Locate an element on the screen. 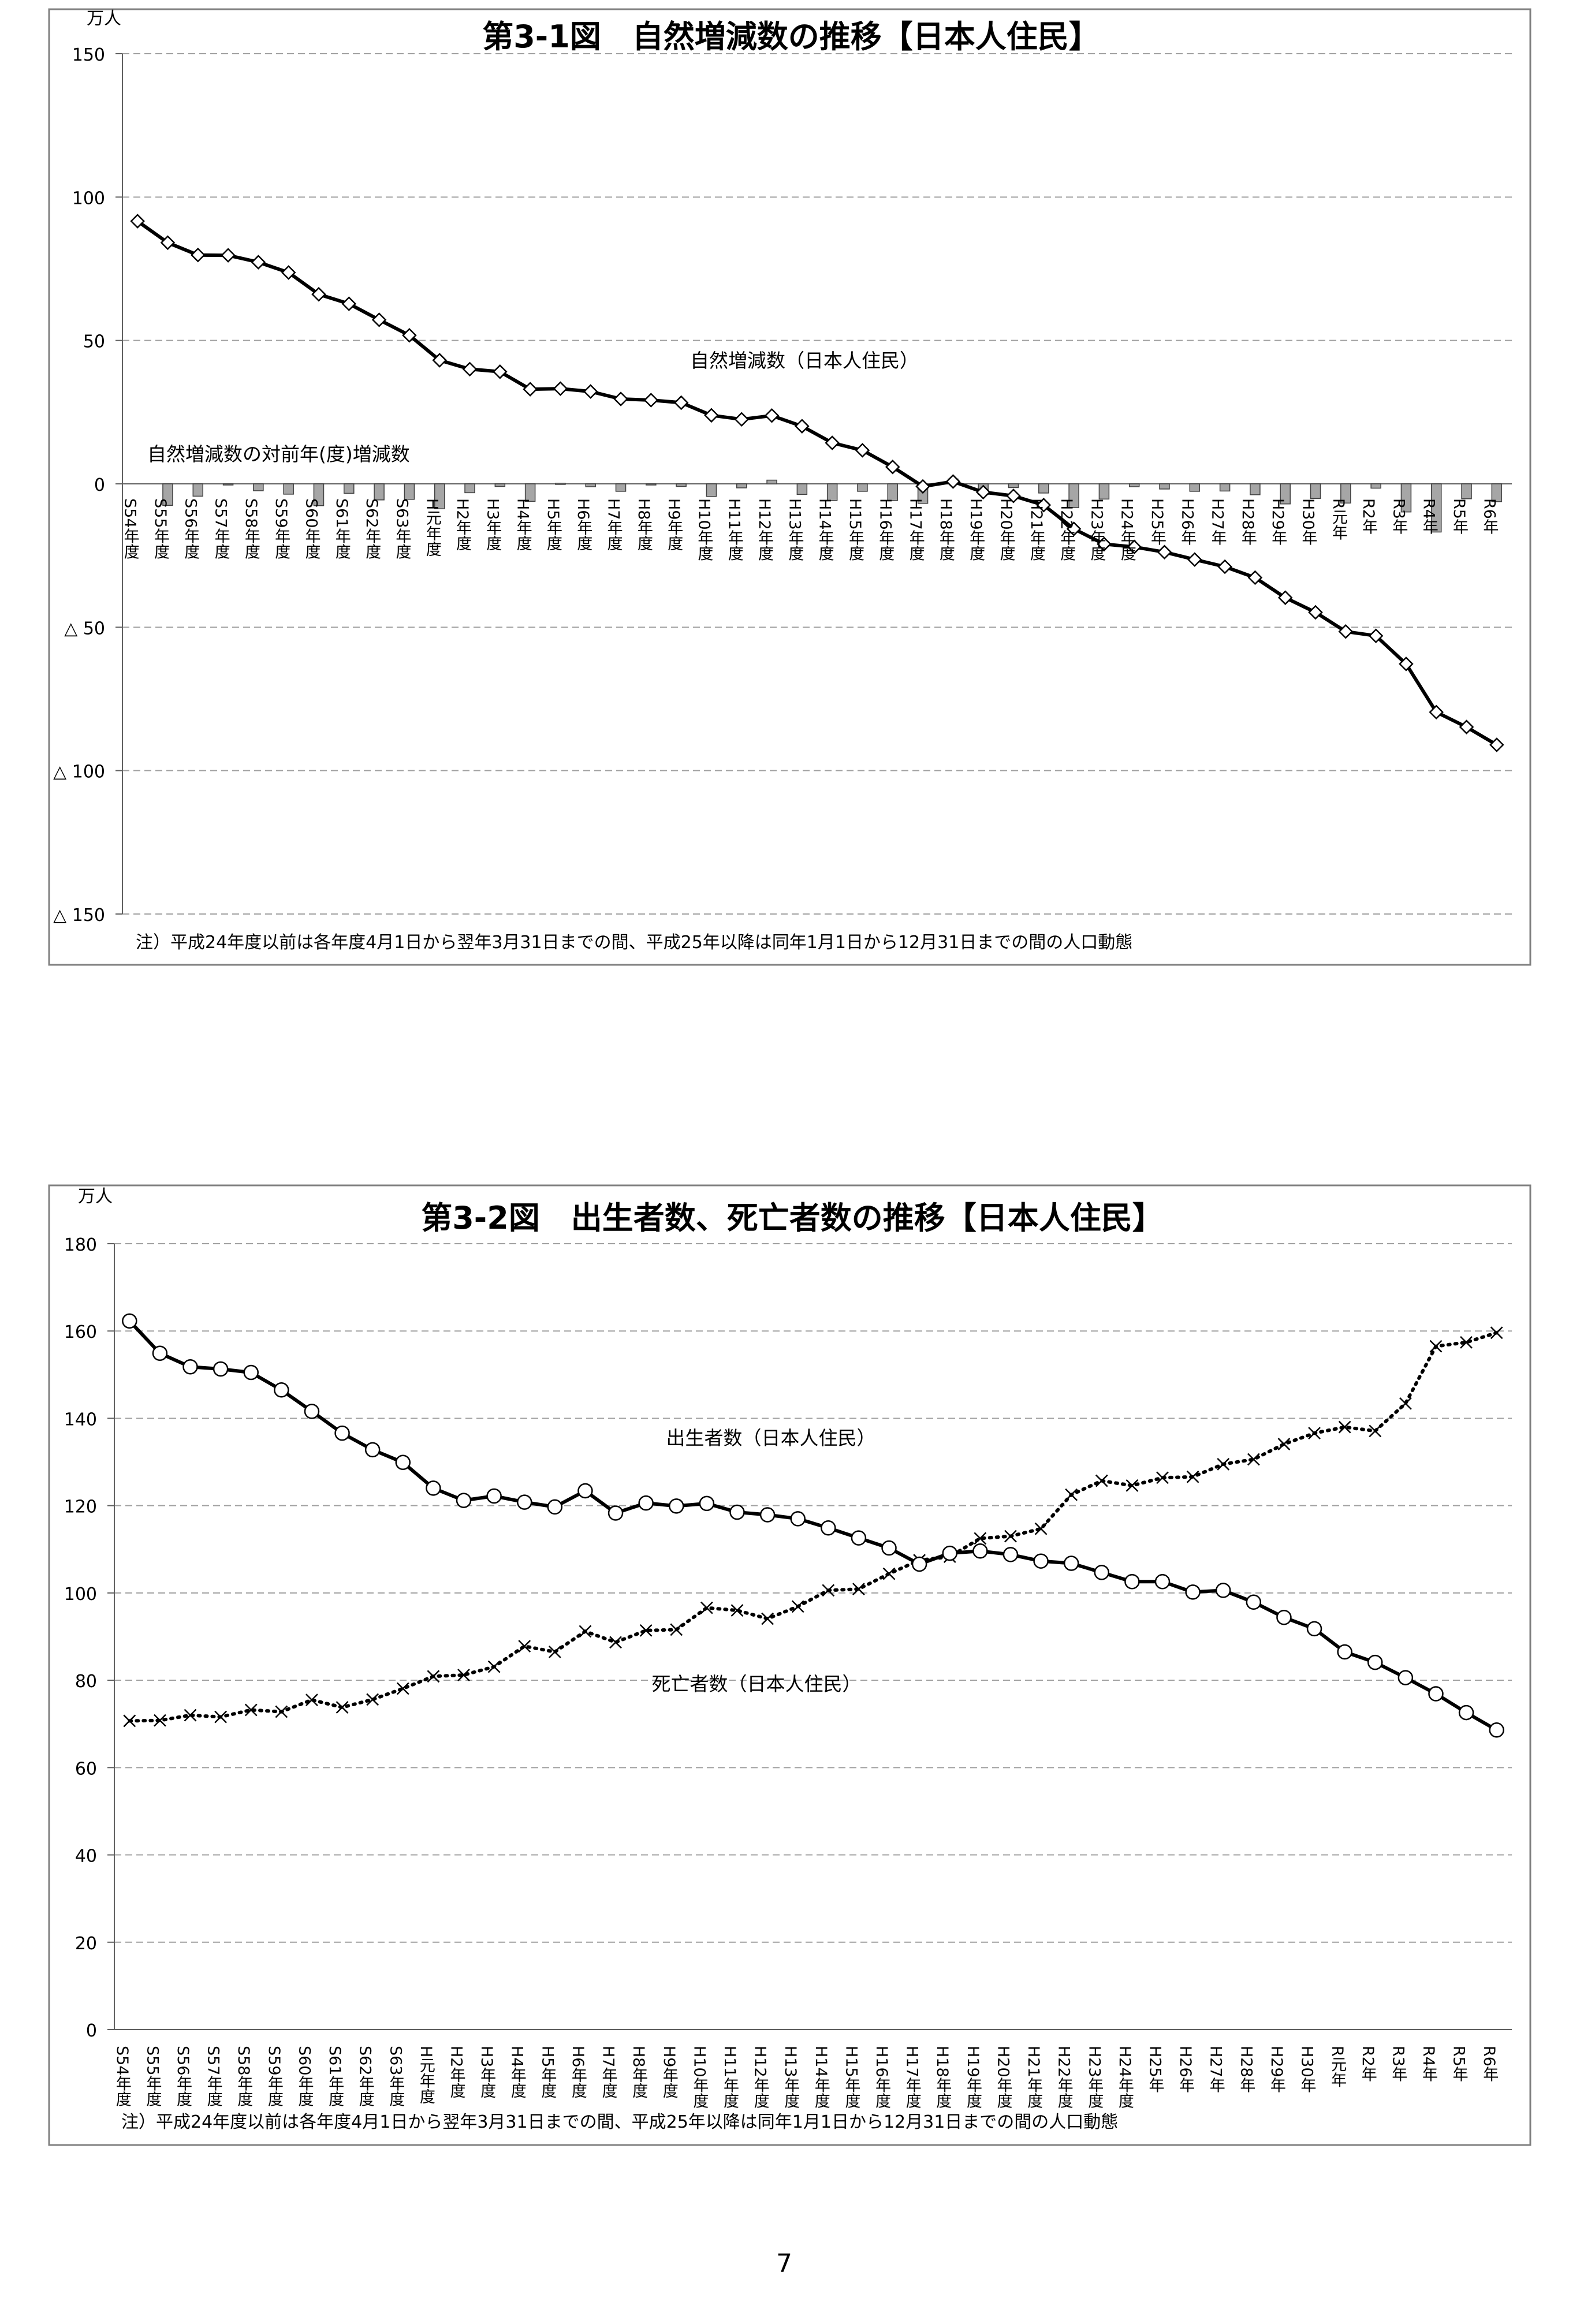 Image resolution: width=1569 pixels, height=2324 pixels. x-tick-label: R2年 is located at coordinates (1368, 516).